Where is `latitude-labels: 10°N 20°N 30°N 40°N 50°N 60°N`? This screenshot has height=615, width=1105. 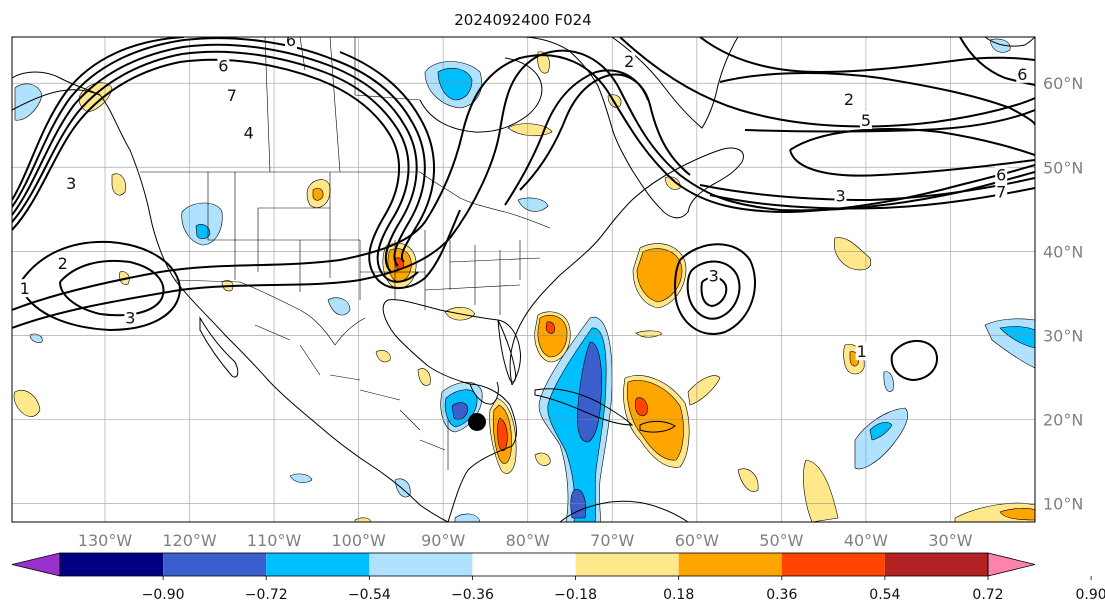
latitude-labels: 10°N 20°N 30°N 40°N 50°N 60°N is located at coordinates (1063, 293).